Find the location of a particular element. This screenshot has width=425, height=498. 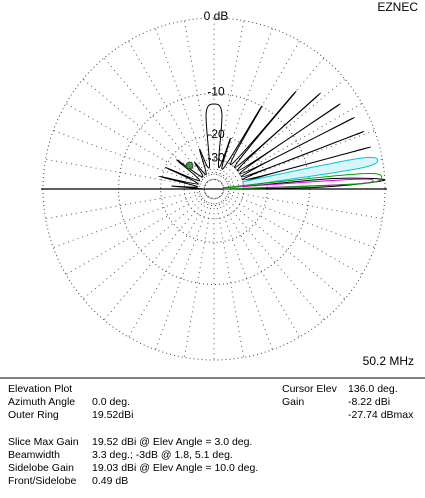

info-value: 19.03 dBi @ Elev Angle = 10.0 deg. is located at coordinates (175, 468).